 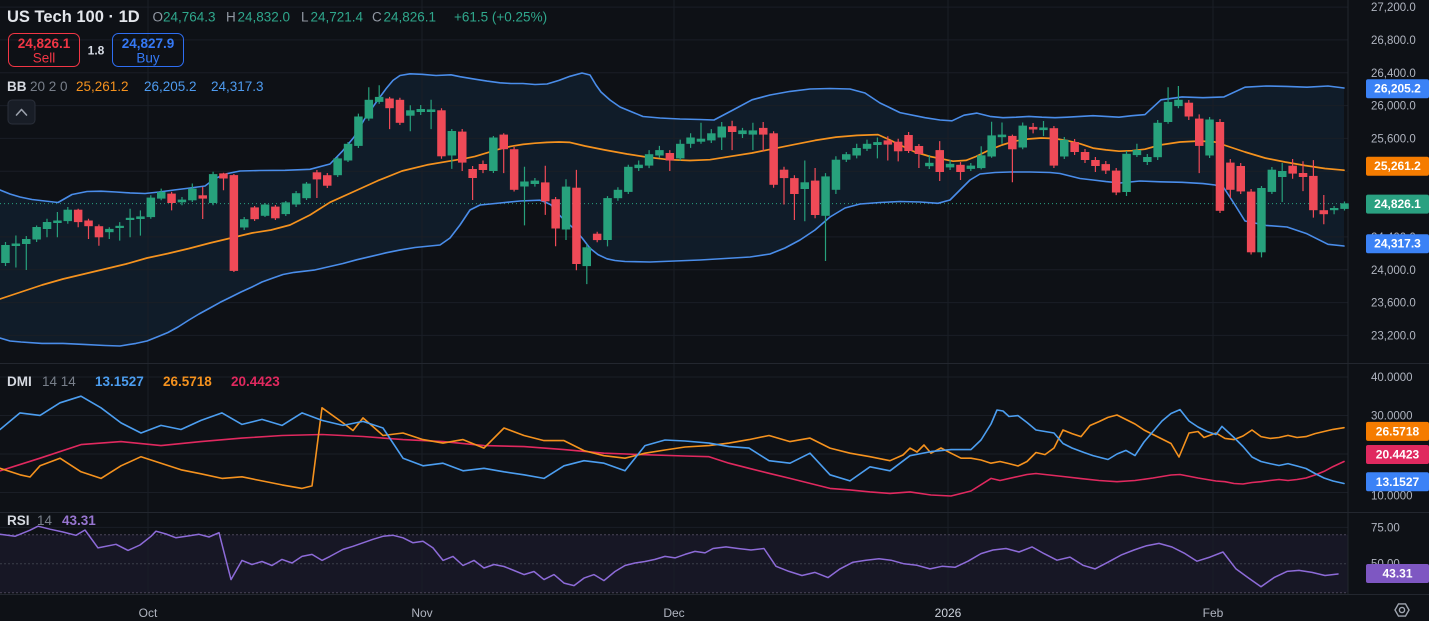 What do you see at coordinates (45, 520) in the screenshot?
I see `svg-text: 14` at bounding box center [45, 520].